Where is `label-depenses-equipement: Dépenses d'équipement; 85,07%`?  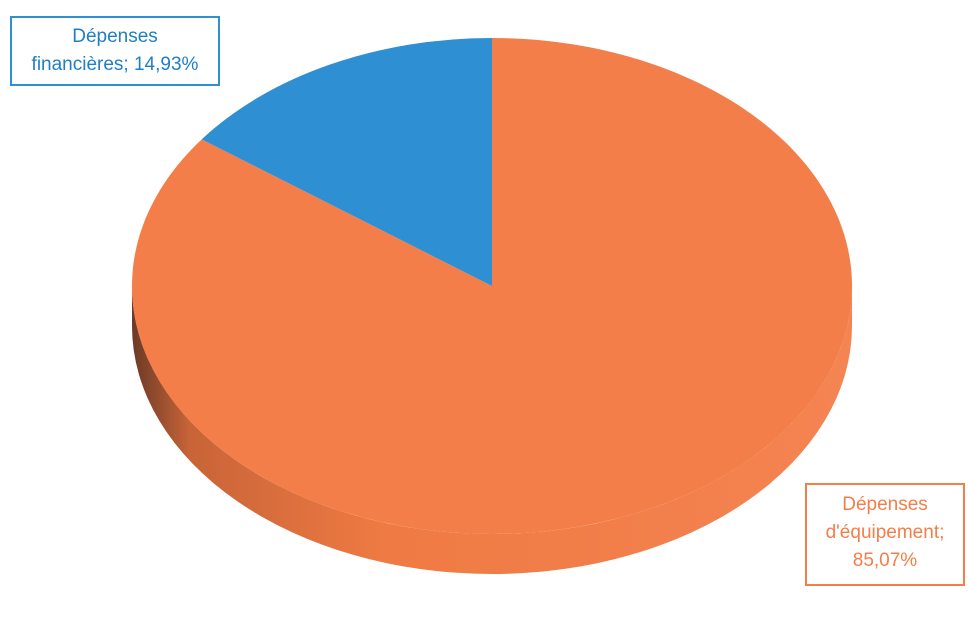 label-depenses-equipement: Dépenses d'équipement; 85,07% is located at coordinates (885, 534).